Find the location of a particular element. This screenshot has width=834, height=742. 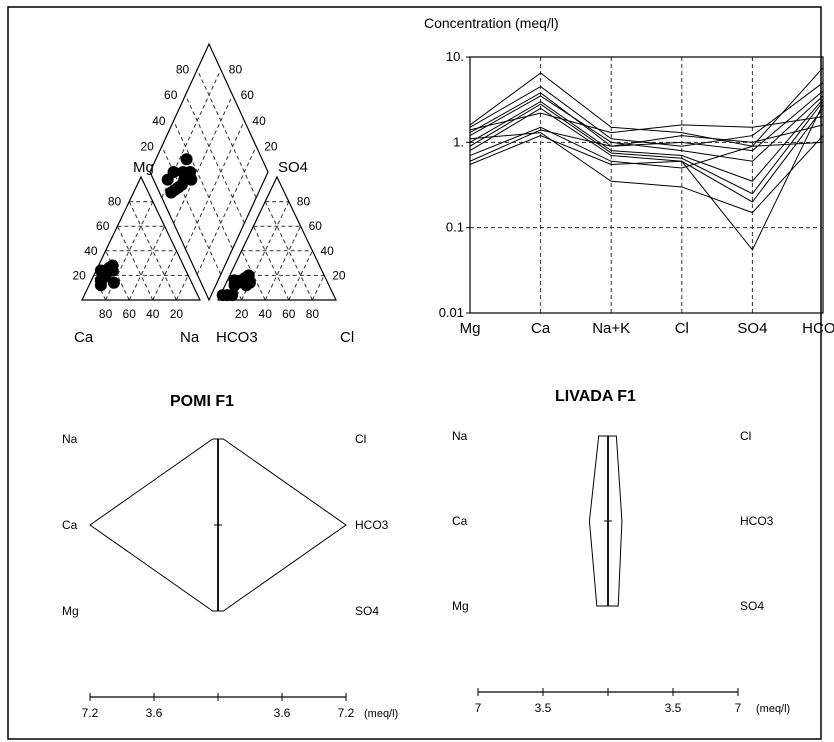

stiff-cation-label: Ca is located at coordinates (70, 525).